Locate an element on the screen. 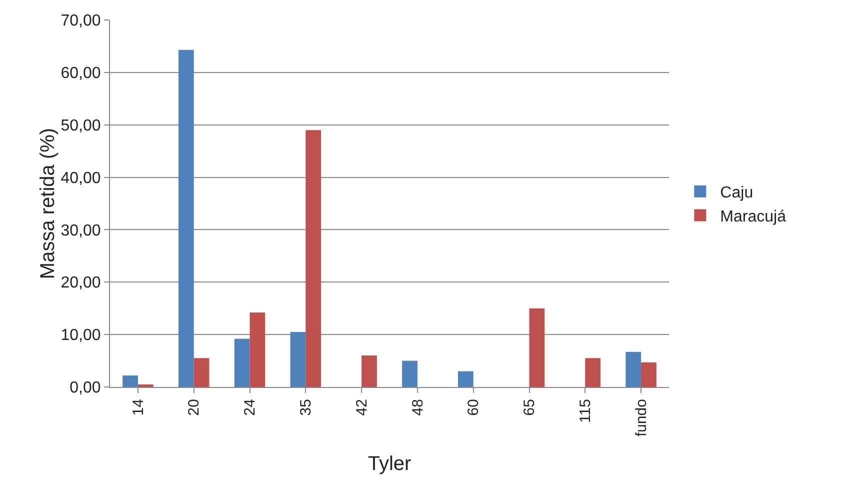 This screenshot has height=497, width=849. y-axis-title: Massa retida (%) is located at coordinates (47, 204).